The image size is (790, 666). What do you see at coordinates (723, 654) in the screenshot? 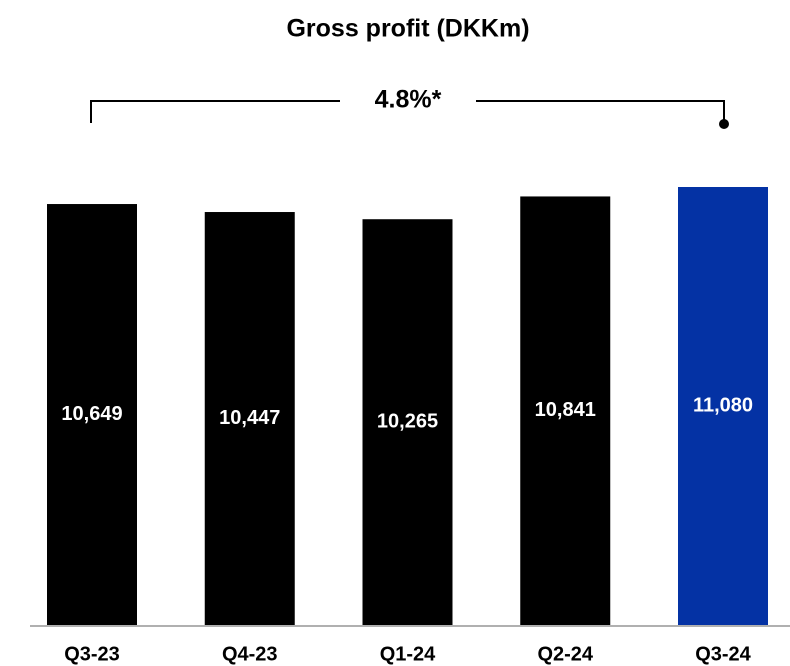
I see `x-tick-label: Q3-24` at bounding box center [723, 654].